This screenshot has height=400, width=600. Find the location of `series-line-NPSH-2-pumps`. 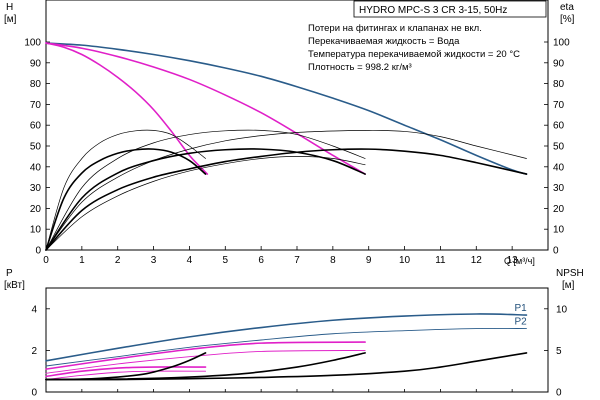

series-line-NPSH-2-pumps is located at coordinates (205, 366).